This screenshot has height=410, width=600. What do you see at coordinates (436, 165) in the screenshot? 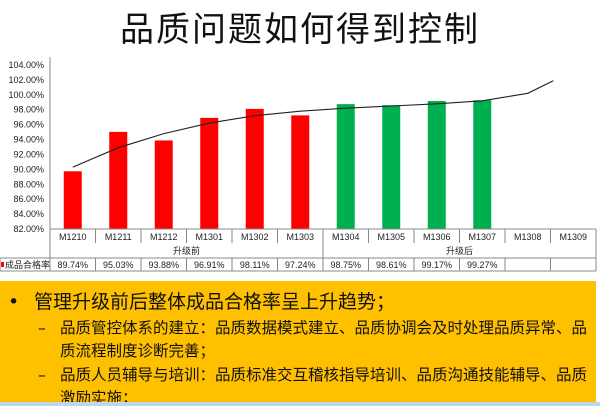
I see `bar-M1306` at bounding box center [436, 165].